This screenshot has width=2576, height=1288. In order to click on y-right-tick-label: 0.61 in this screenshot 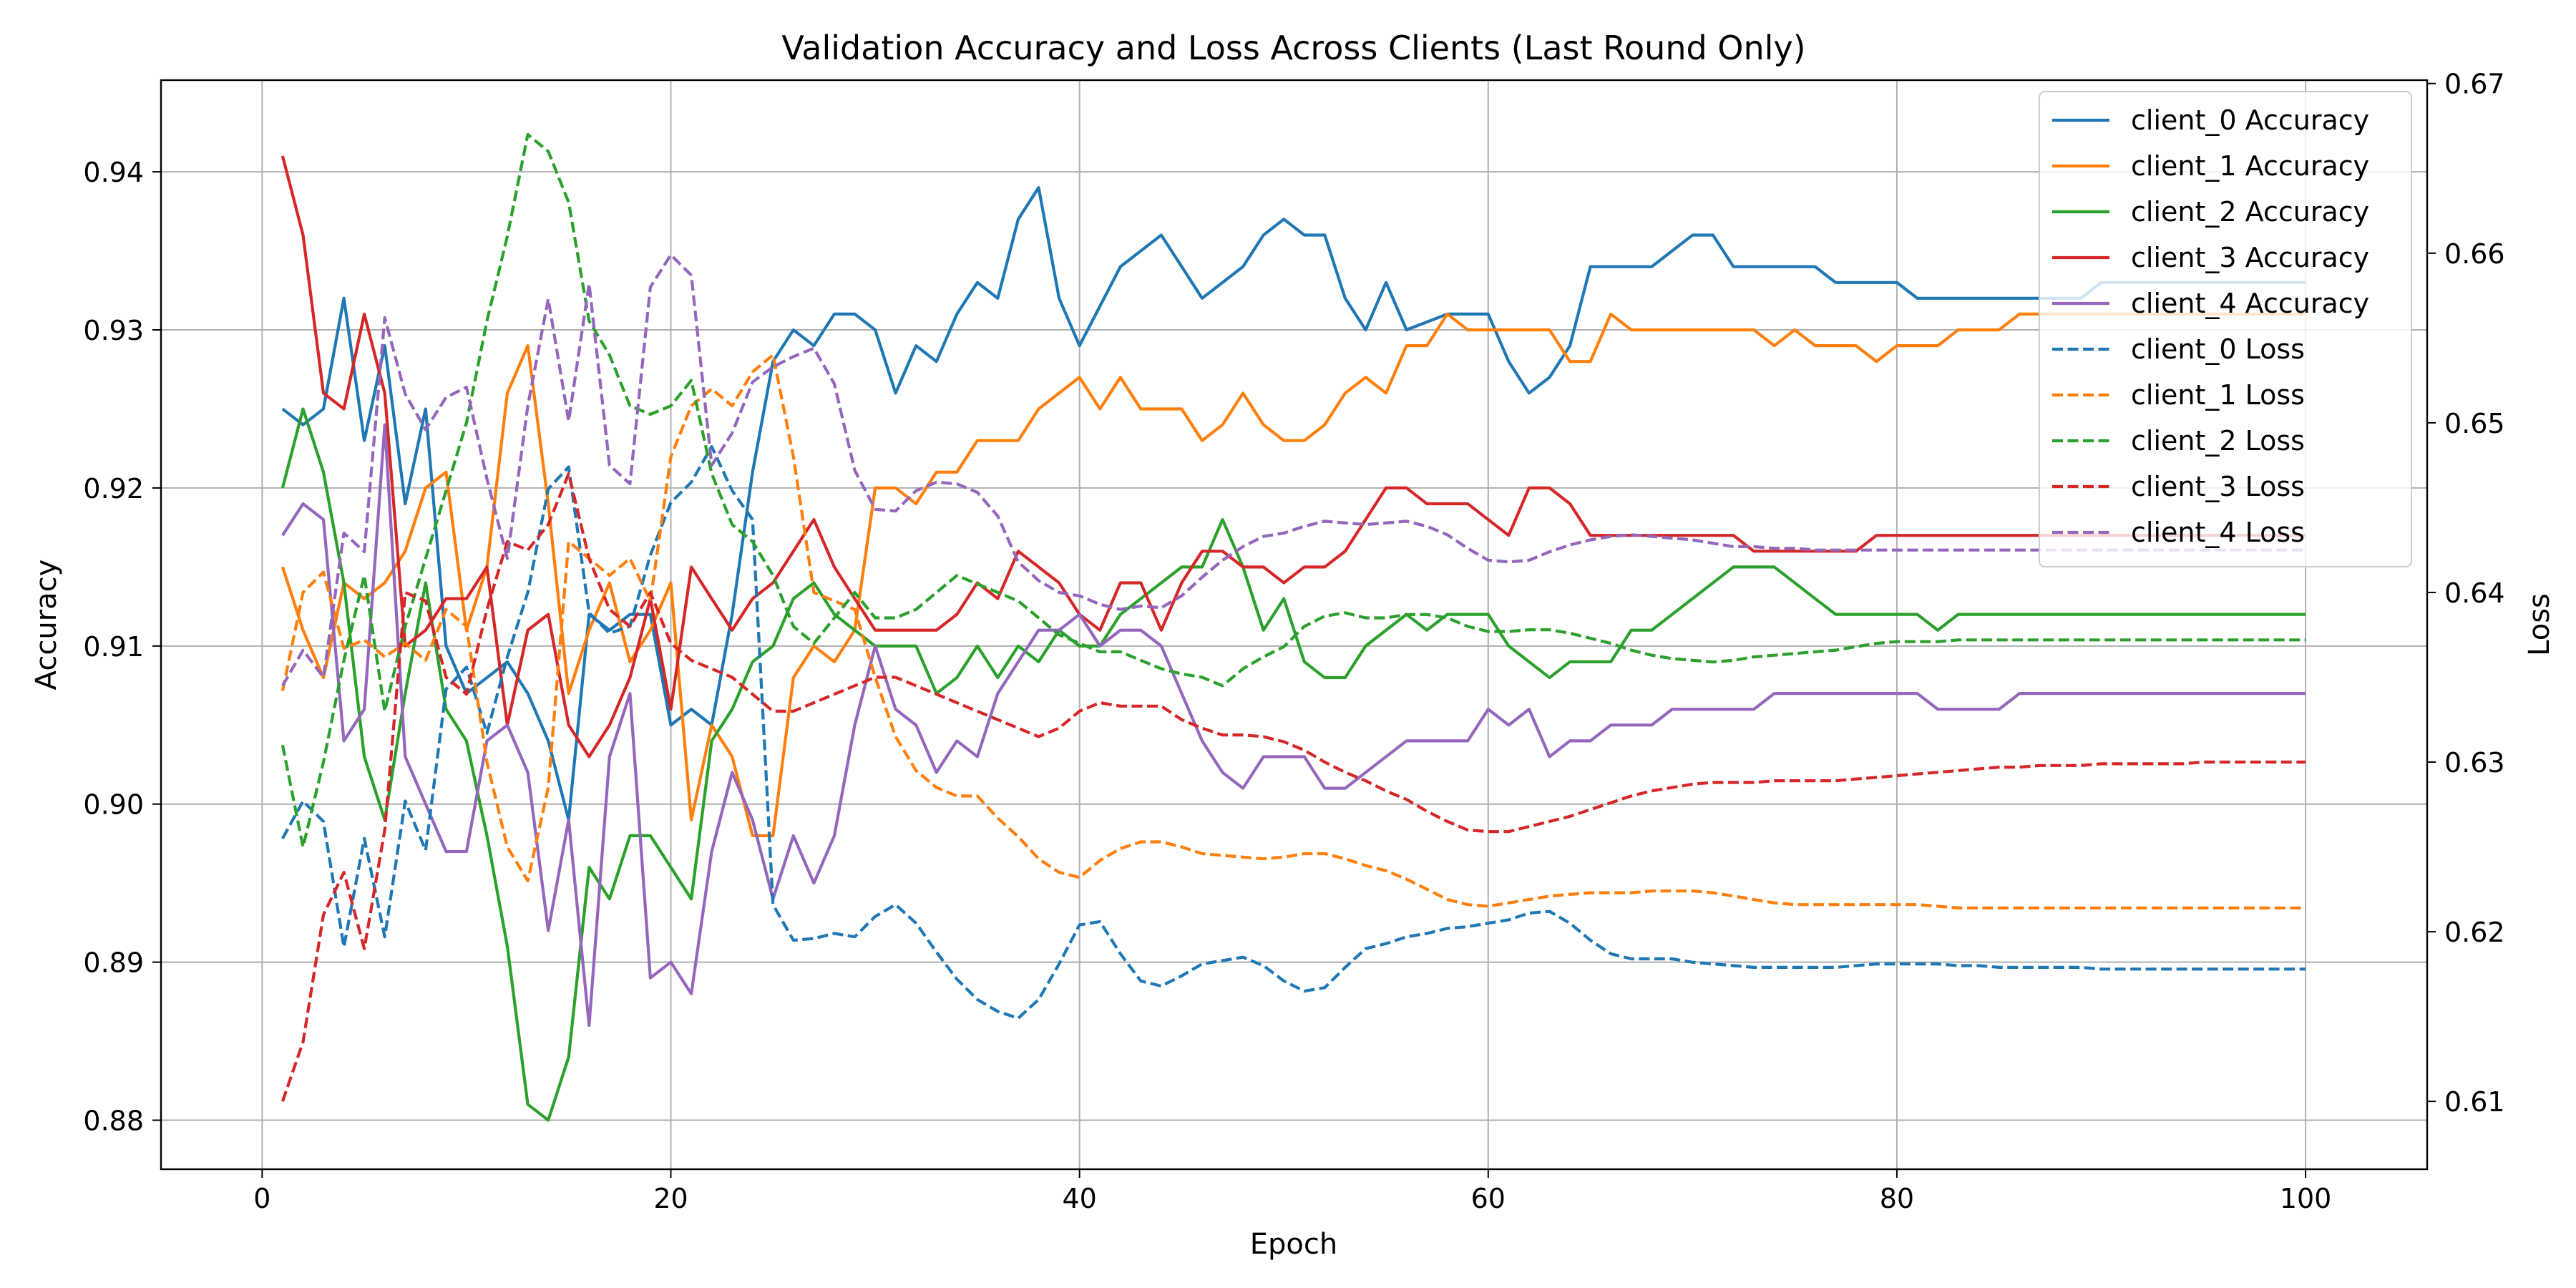, I will do `click(2474, 1102)`.